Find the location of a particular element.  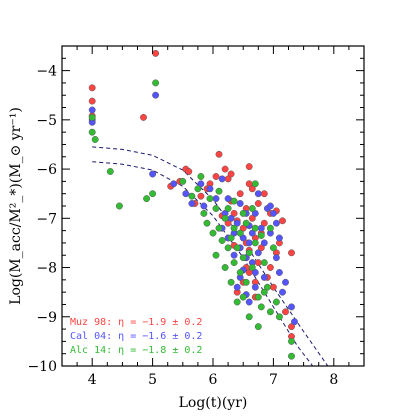

x-tick-label: 6 is located at coordinates (213, 380).